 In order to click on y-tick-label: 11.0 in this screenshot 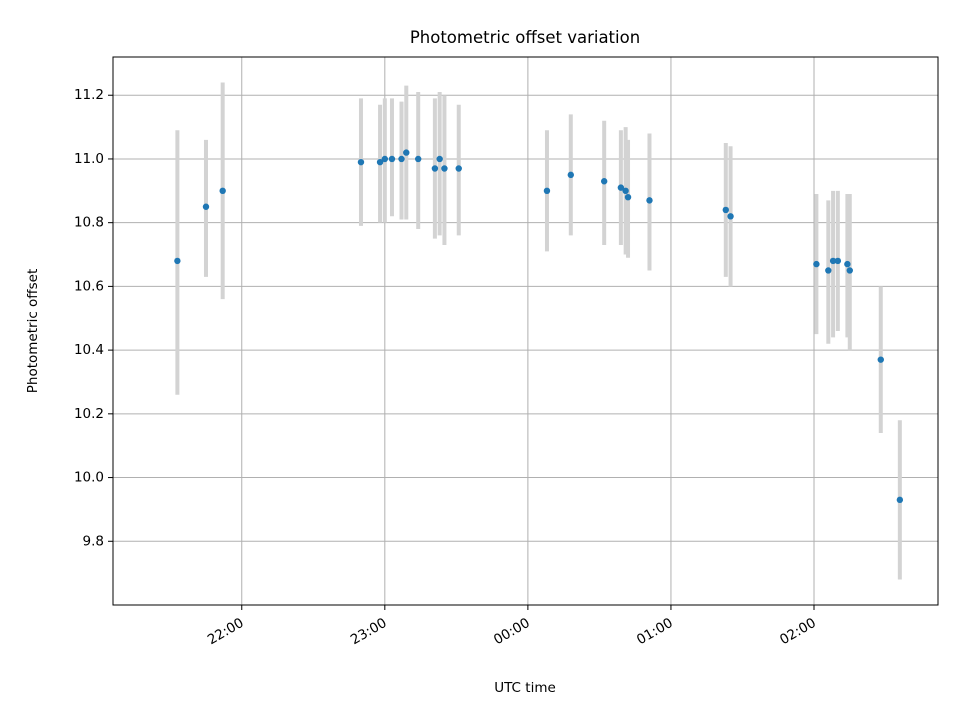, I will do `click(89, 159)`.